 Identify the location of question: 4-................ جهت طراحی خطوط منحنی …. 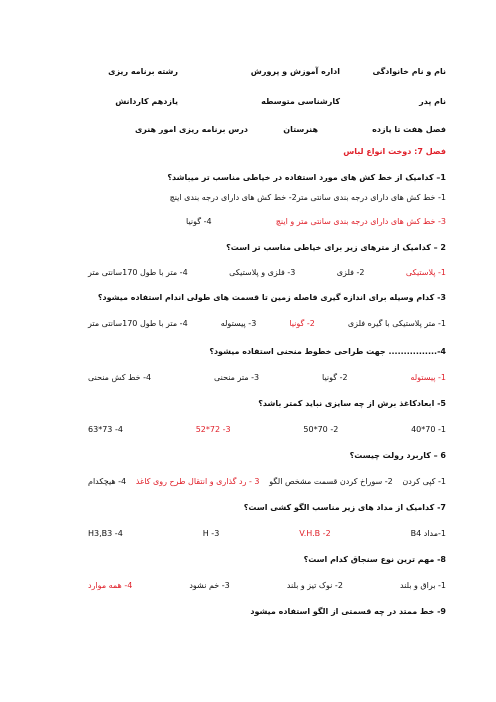
(327, 351).